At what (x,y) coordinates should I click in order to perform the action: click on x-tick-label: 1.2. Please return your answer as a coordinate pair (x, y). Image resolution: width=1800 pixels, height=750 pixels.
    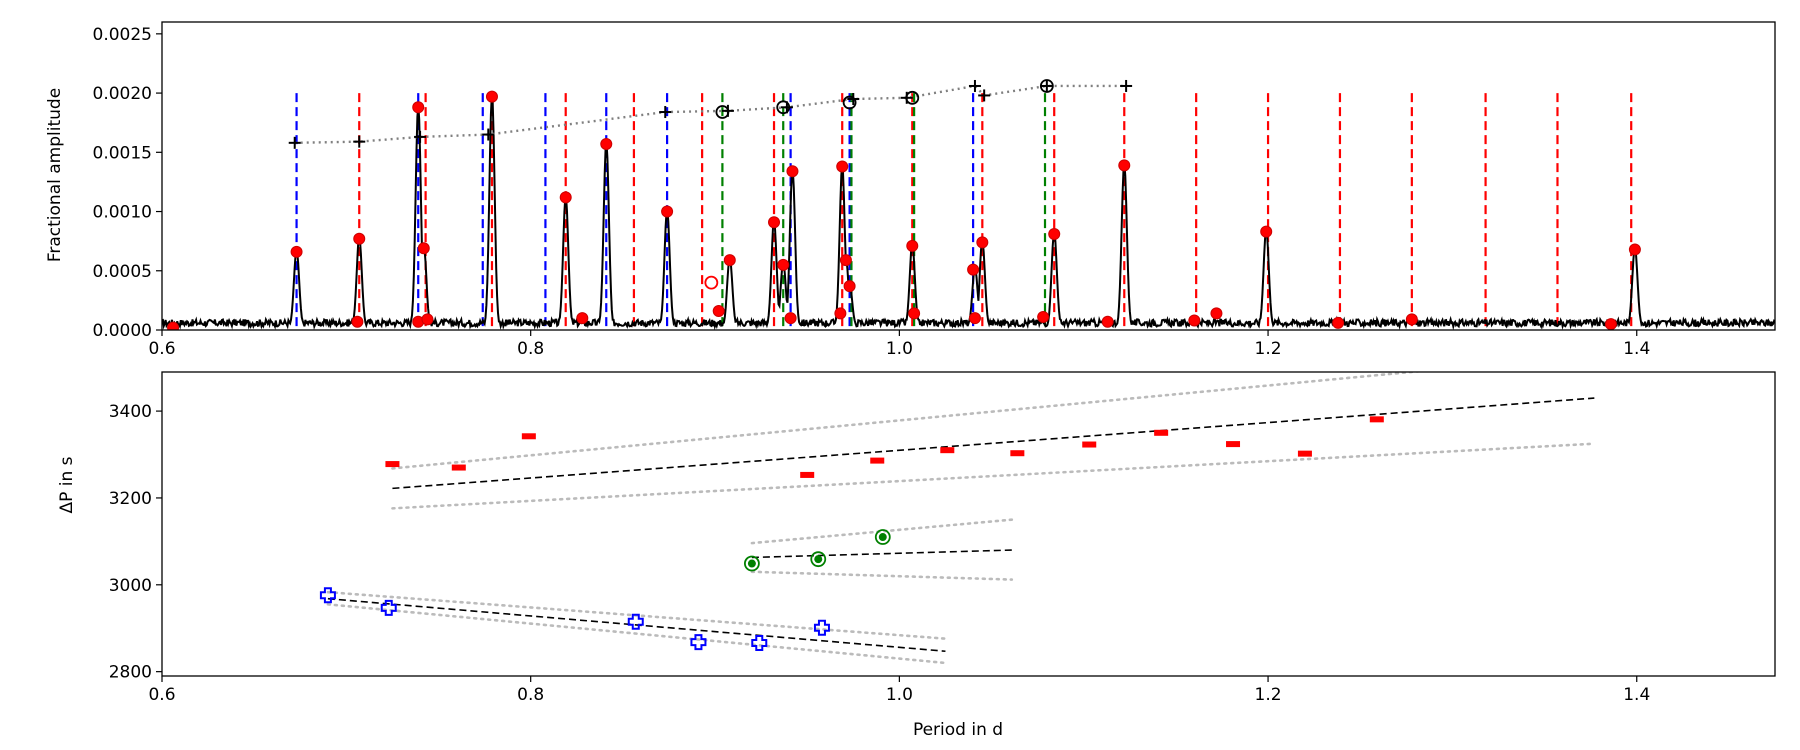
    Looking at the image, I should click on (1268, 349).